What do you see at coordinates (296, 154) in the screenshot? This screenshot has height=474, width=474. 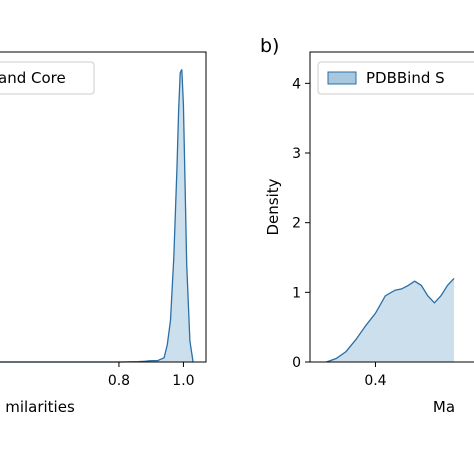 I see `y-tick-label: 3` at bounding box center [296, 154].